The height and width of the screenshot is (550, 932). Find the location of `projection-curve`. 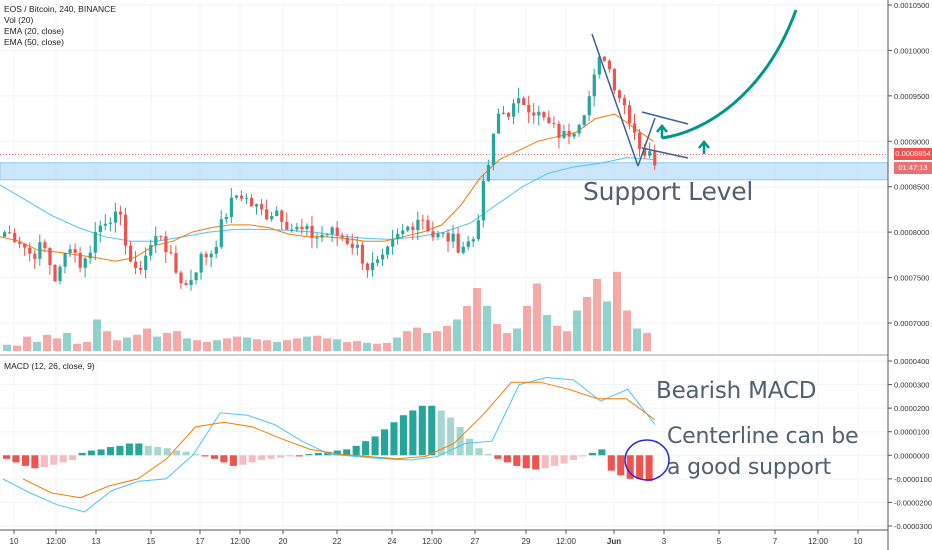

projection-curve is located at coordinates (729, 74).